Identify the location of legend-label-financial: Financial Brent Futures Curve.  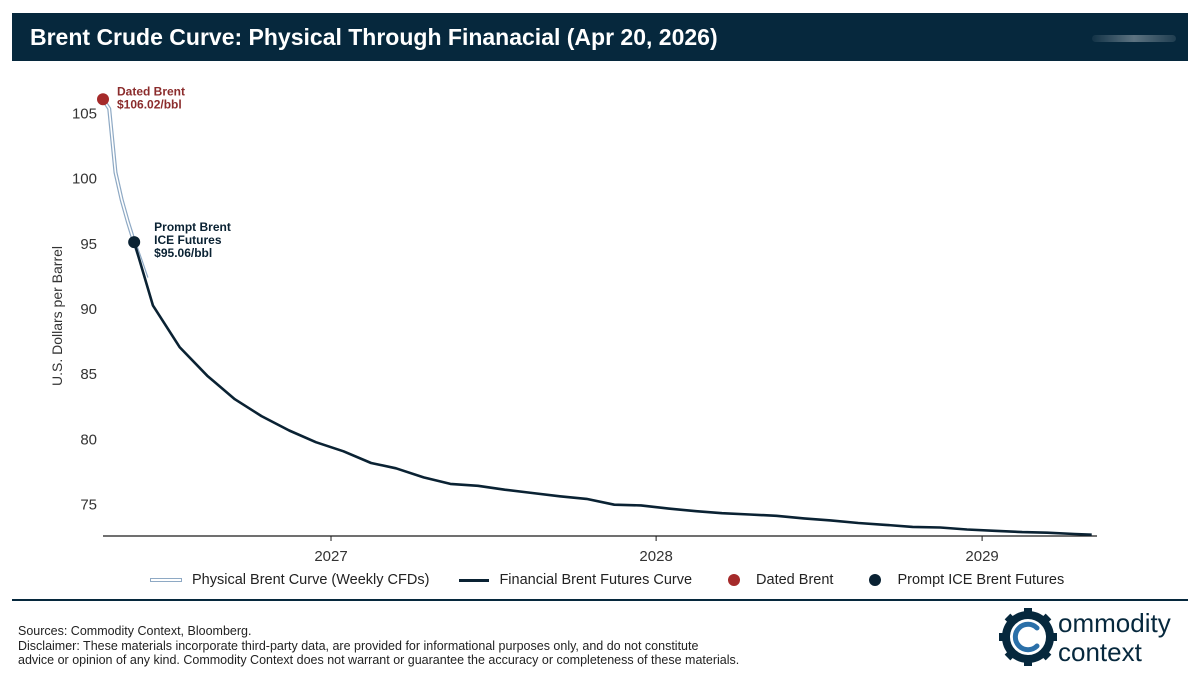
(596, 580).